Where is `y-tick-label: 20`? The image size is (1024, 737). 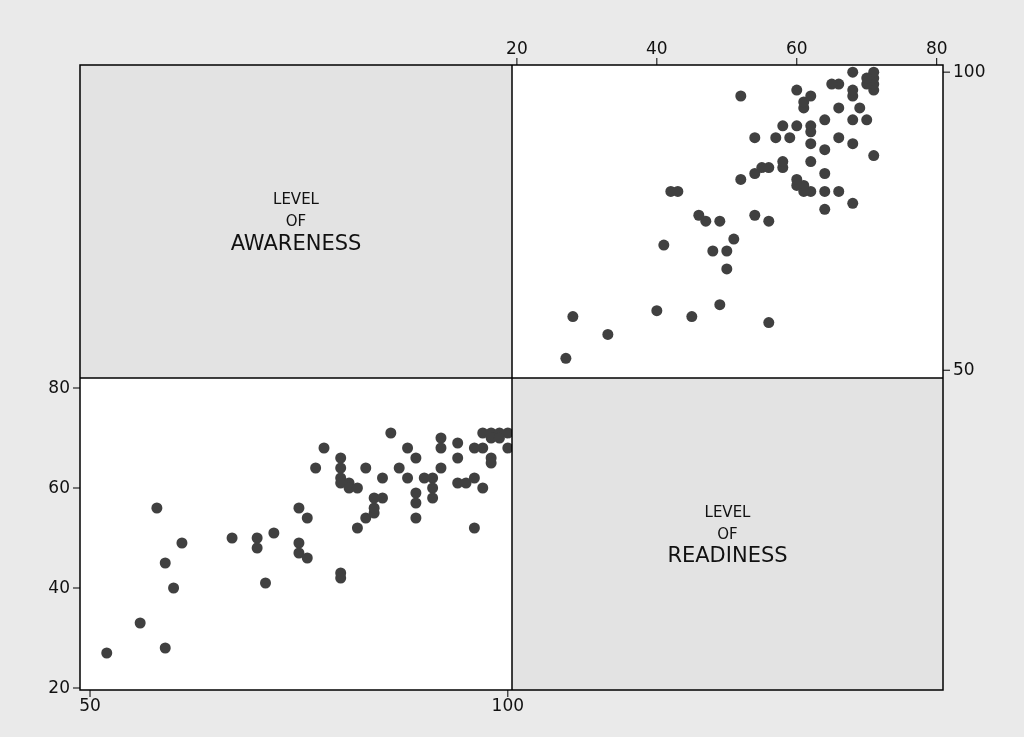
y-tick-label: 20 is located at coordinates (59, 687).